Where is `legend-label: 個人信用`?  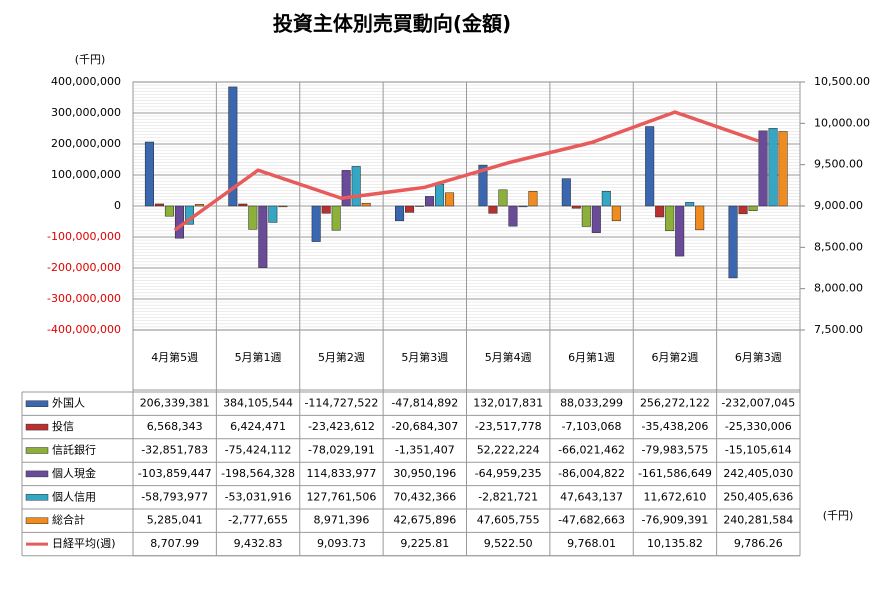 legend-label: 個人信用 is located at coordinates (74, 496).